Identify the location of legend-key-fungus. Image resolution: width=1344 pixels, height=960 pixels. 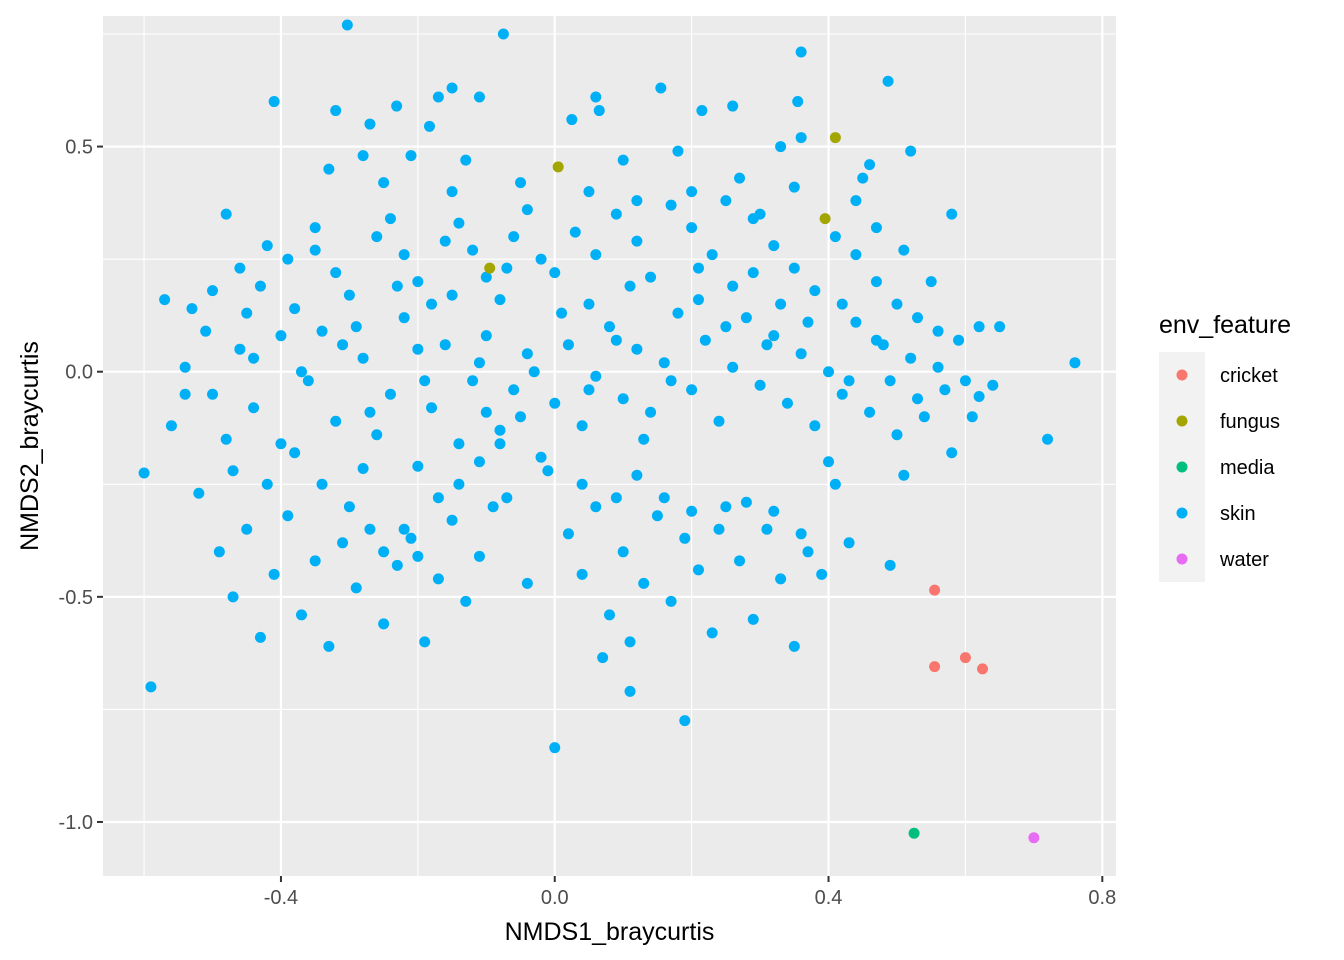
(1182, 421).